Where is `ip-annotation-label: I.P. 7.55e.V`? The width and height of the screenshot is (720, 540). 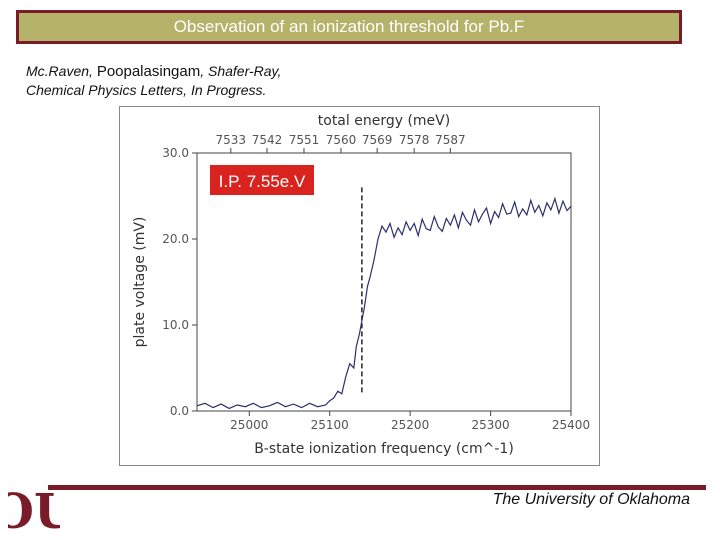
ip-annotation-label: I.P. 7.55e.V is located at coordinates (262, 181).